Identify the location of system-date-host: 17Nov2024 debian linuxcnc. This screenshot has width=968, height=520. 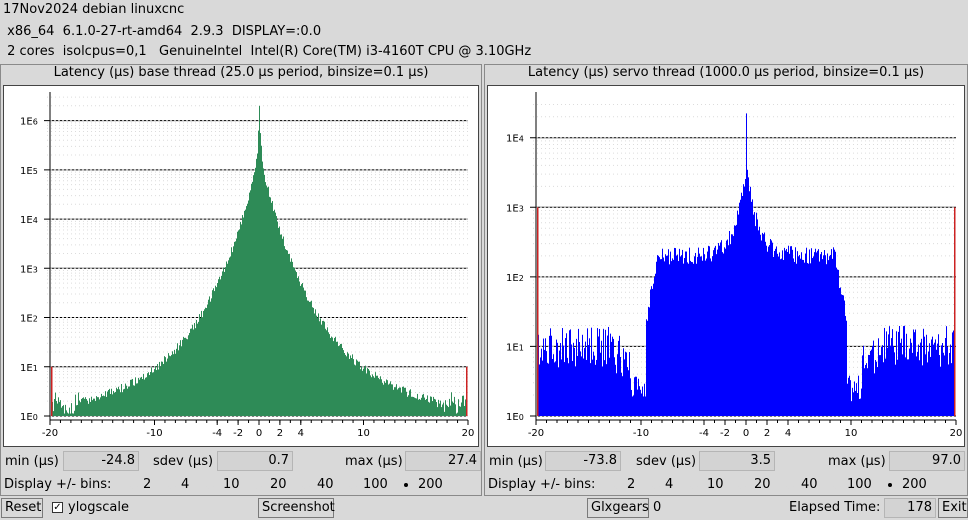
(94, 9).